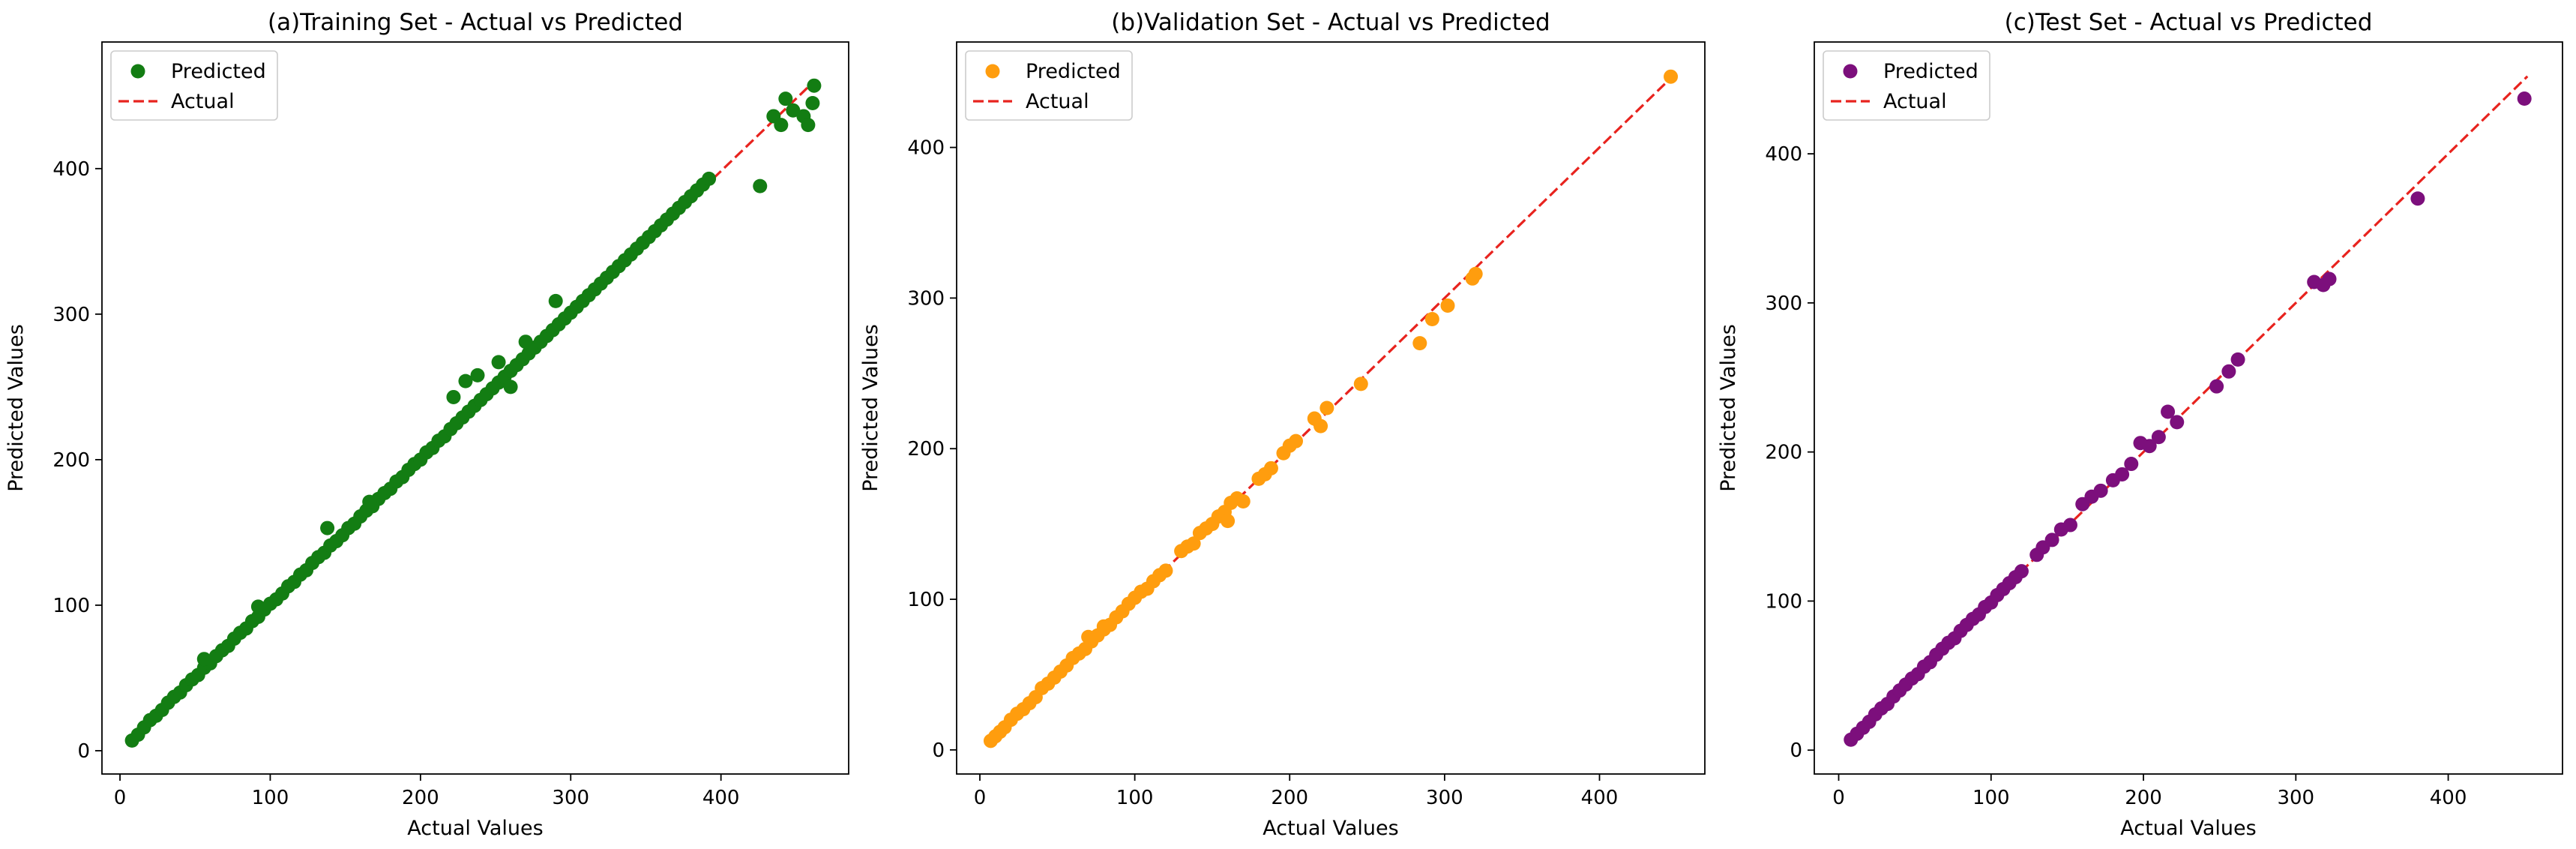 The width and height of the screenshot is (2576, 849). Describe the element at coordinates (476, 22) in the screenshot. I see `chart-title: (a)Training Set - Actual vs Predicted` at that location.